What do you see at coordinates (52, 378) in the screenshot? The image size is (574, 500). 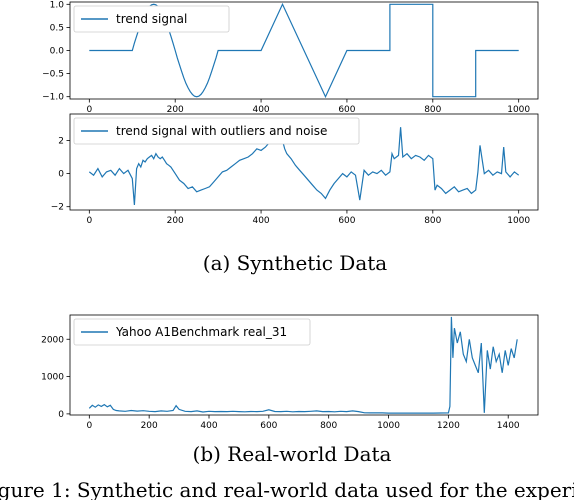 I see `y-tick-label: 1000` at bounding box center [52, 378].